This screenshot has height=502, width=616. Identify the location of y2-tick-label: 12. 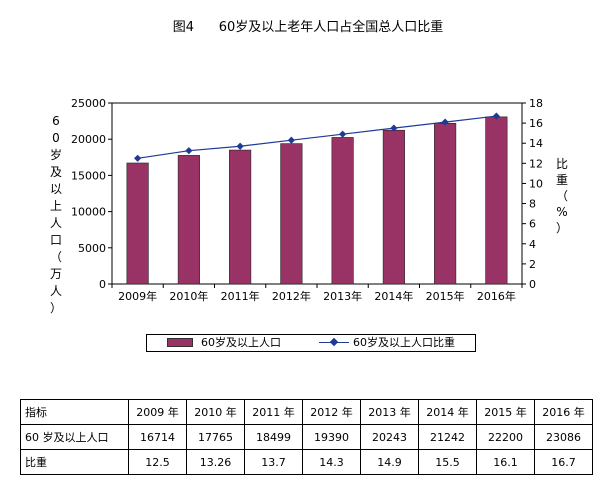
(536, 163).